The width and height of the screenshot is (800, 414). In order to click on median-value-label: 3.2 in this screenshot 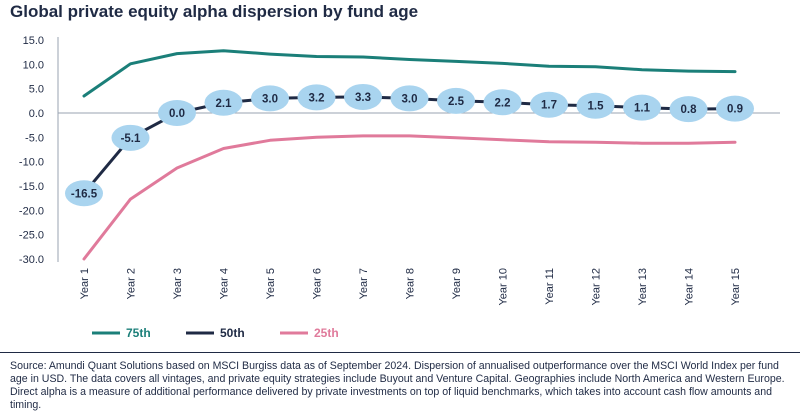, I will do `click(317, 98)`.